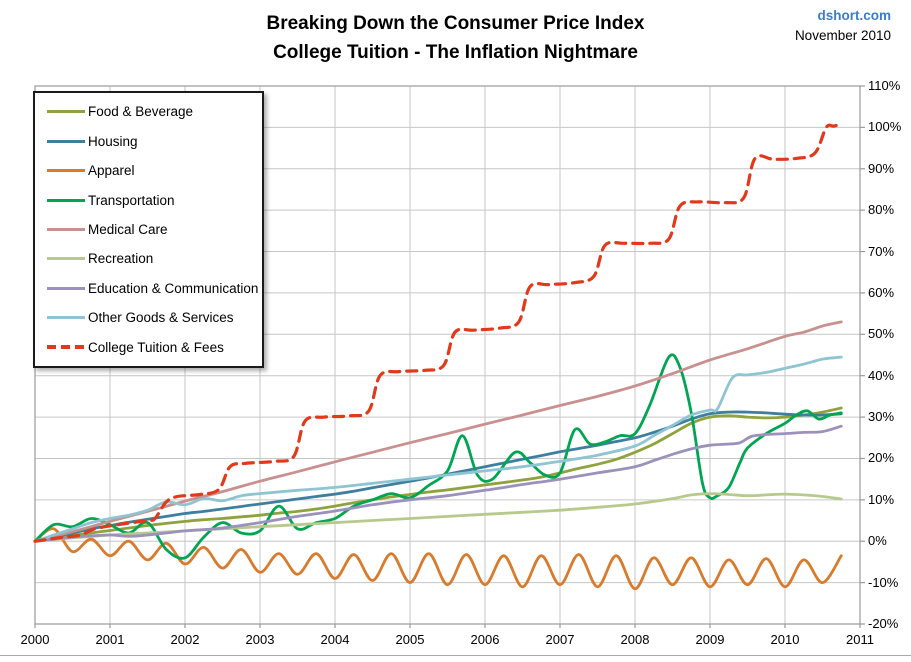  What do you see at coordinates (121, 259) in the screenshot?
I see `legend-label: Recreation` at bounding box center [121, 259].